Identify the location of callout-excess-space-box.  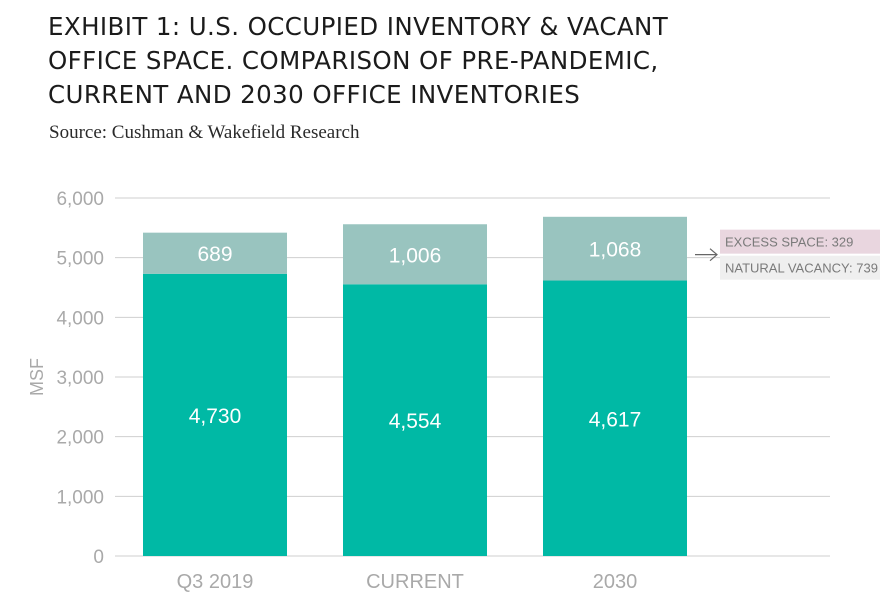
(800, 241).